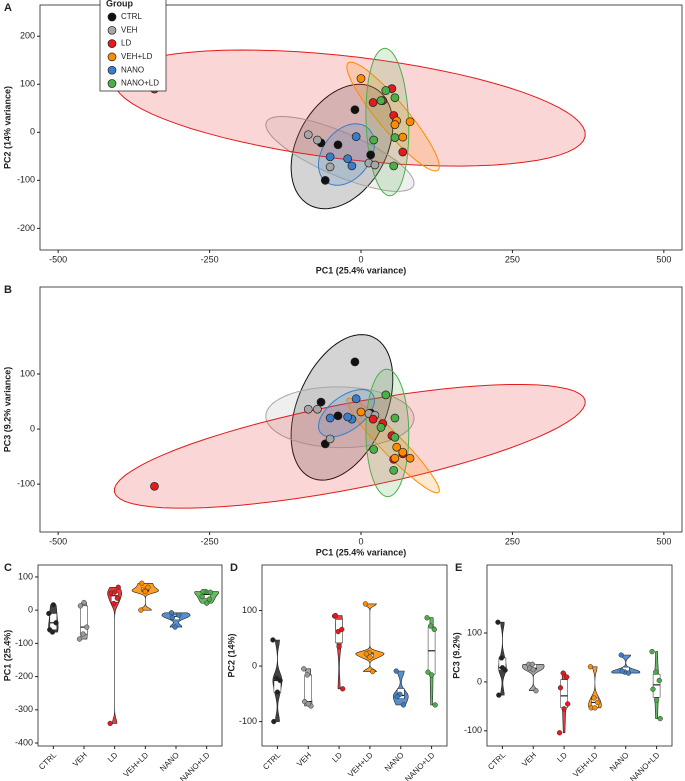  What do you see at coordinates (131, 16) in the screenshot?
I see `legend-label: CTRL` at bounding box center [131, 16].